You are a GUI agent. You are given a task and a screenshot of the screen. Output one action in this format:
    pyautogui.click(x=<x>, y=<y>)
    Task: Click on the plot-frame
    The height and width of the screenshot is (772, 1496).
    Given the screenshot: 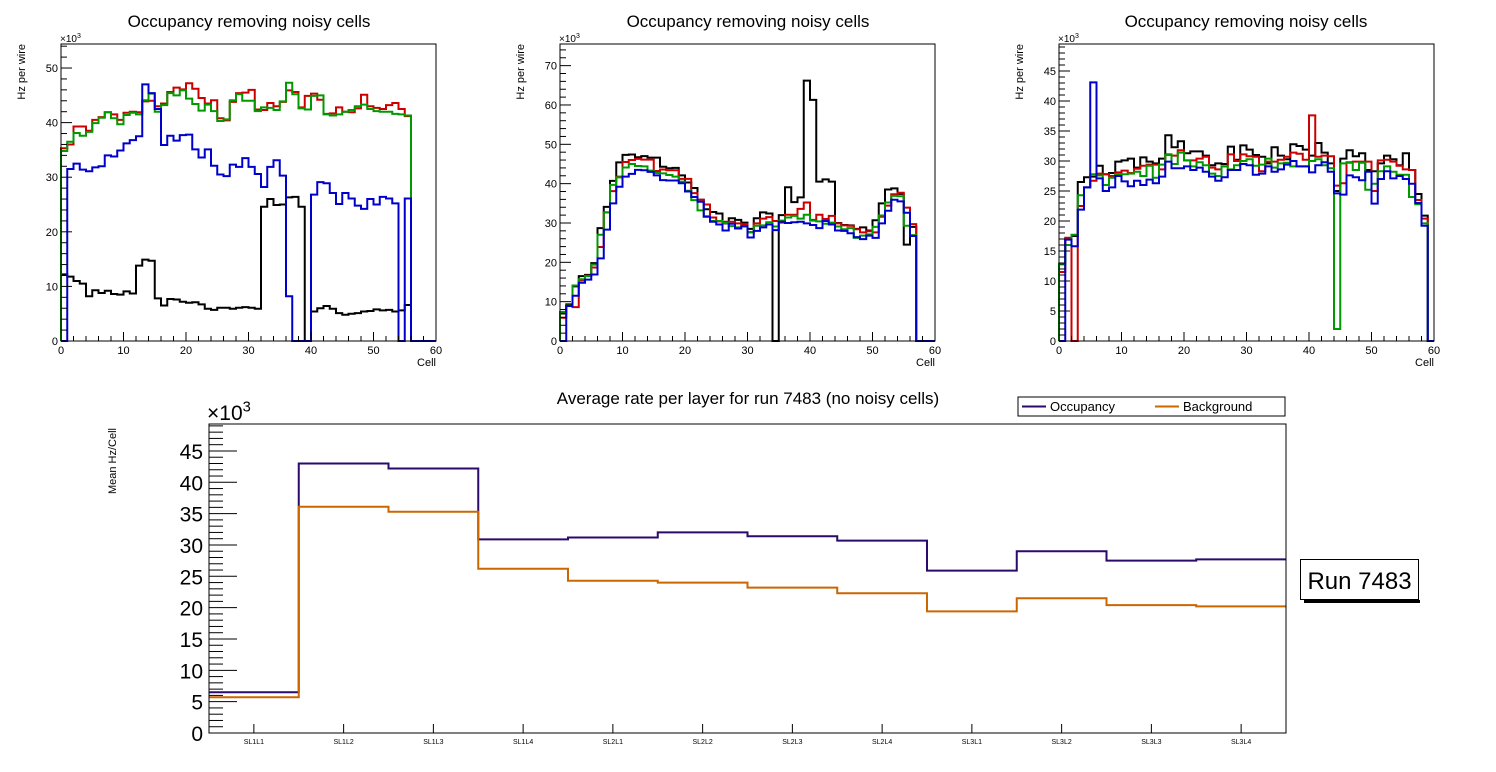 What is the action you would take?
    pyautogui.click(x=248, y=192)
    